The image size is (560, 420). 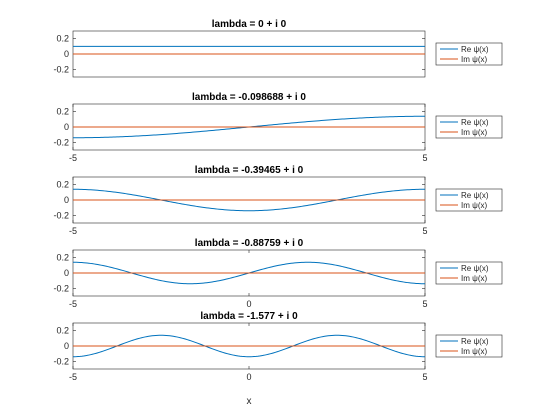 I want to click on chart-title: lambda = -0.88759 + i 0, so click(x=249, y=243).